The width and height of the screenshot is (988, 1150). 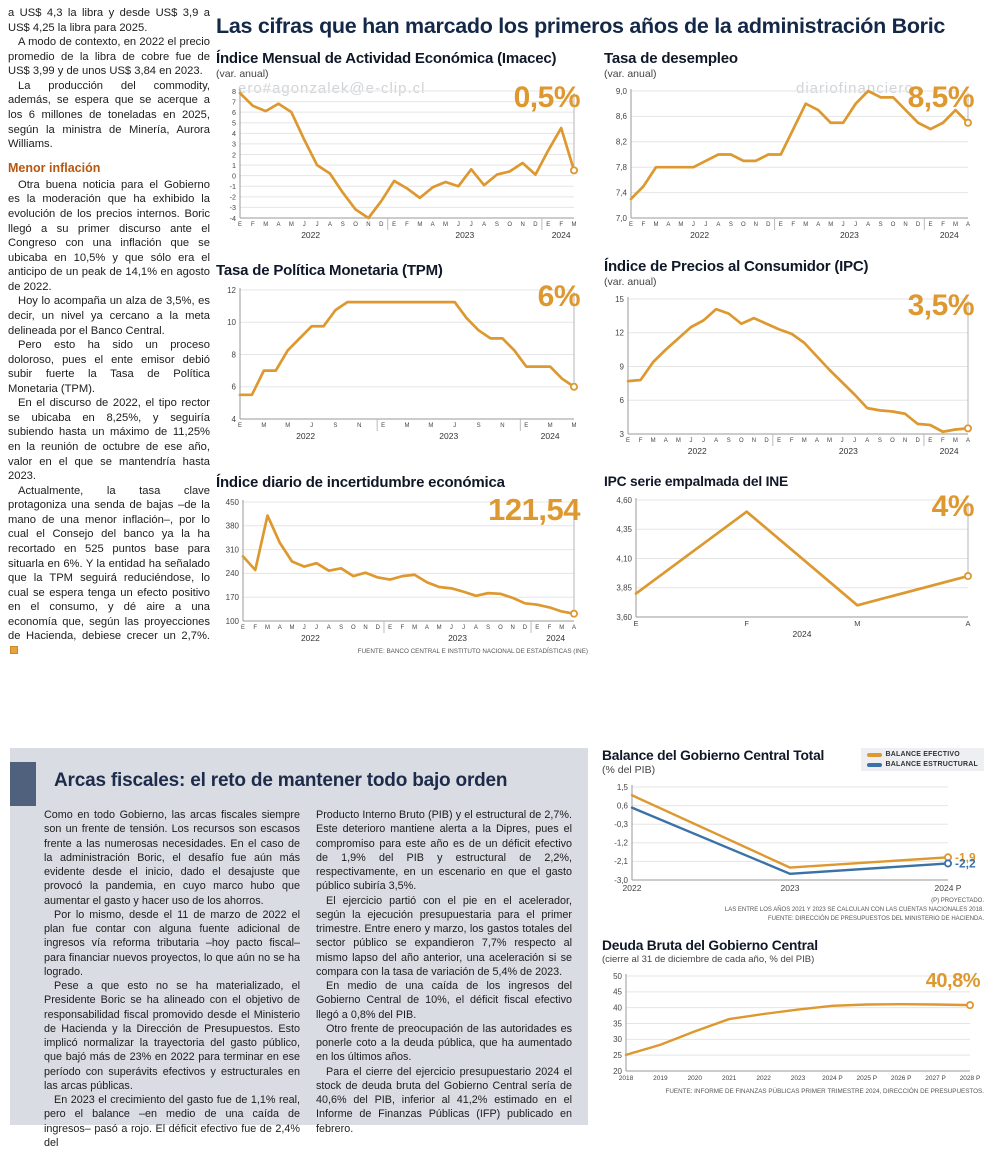 What do you see at coordinates (710, 945) in the screenshot?
I see `chart-title: Deuda Bruta del Gobierno Central` at bounding box center [710, 945].